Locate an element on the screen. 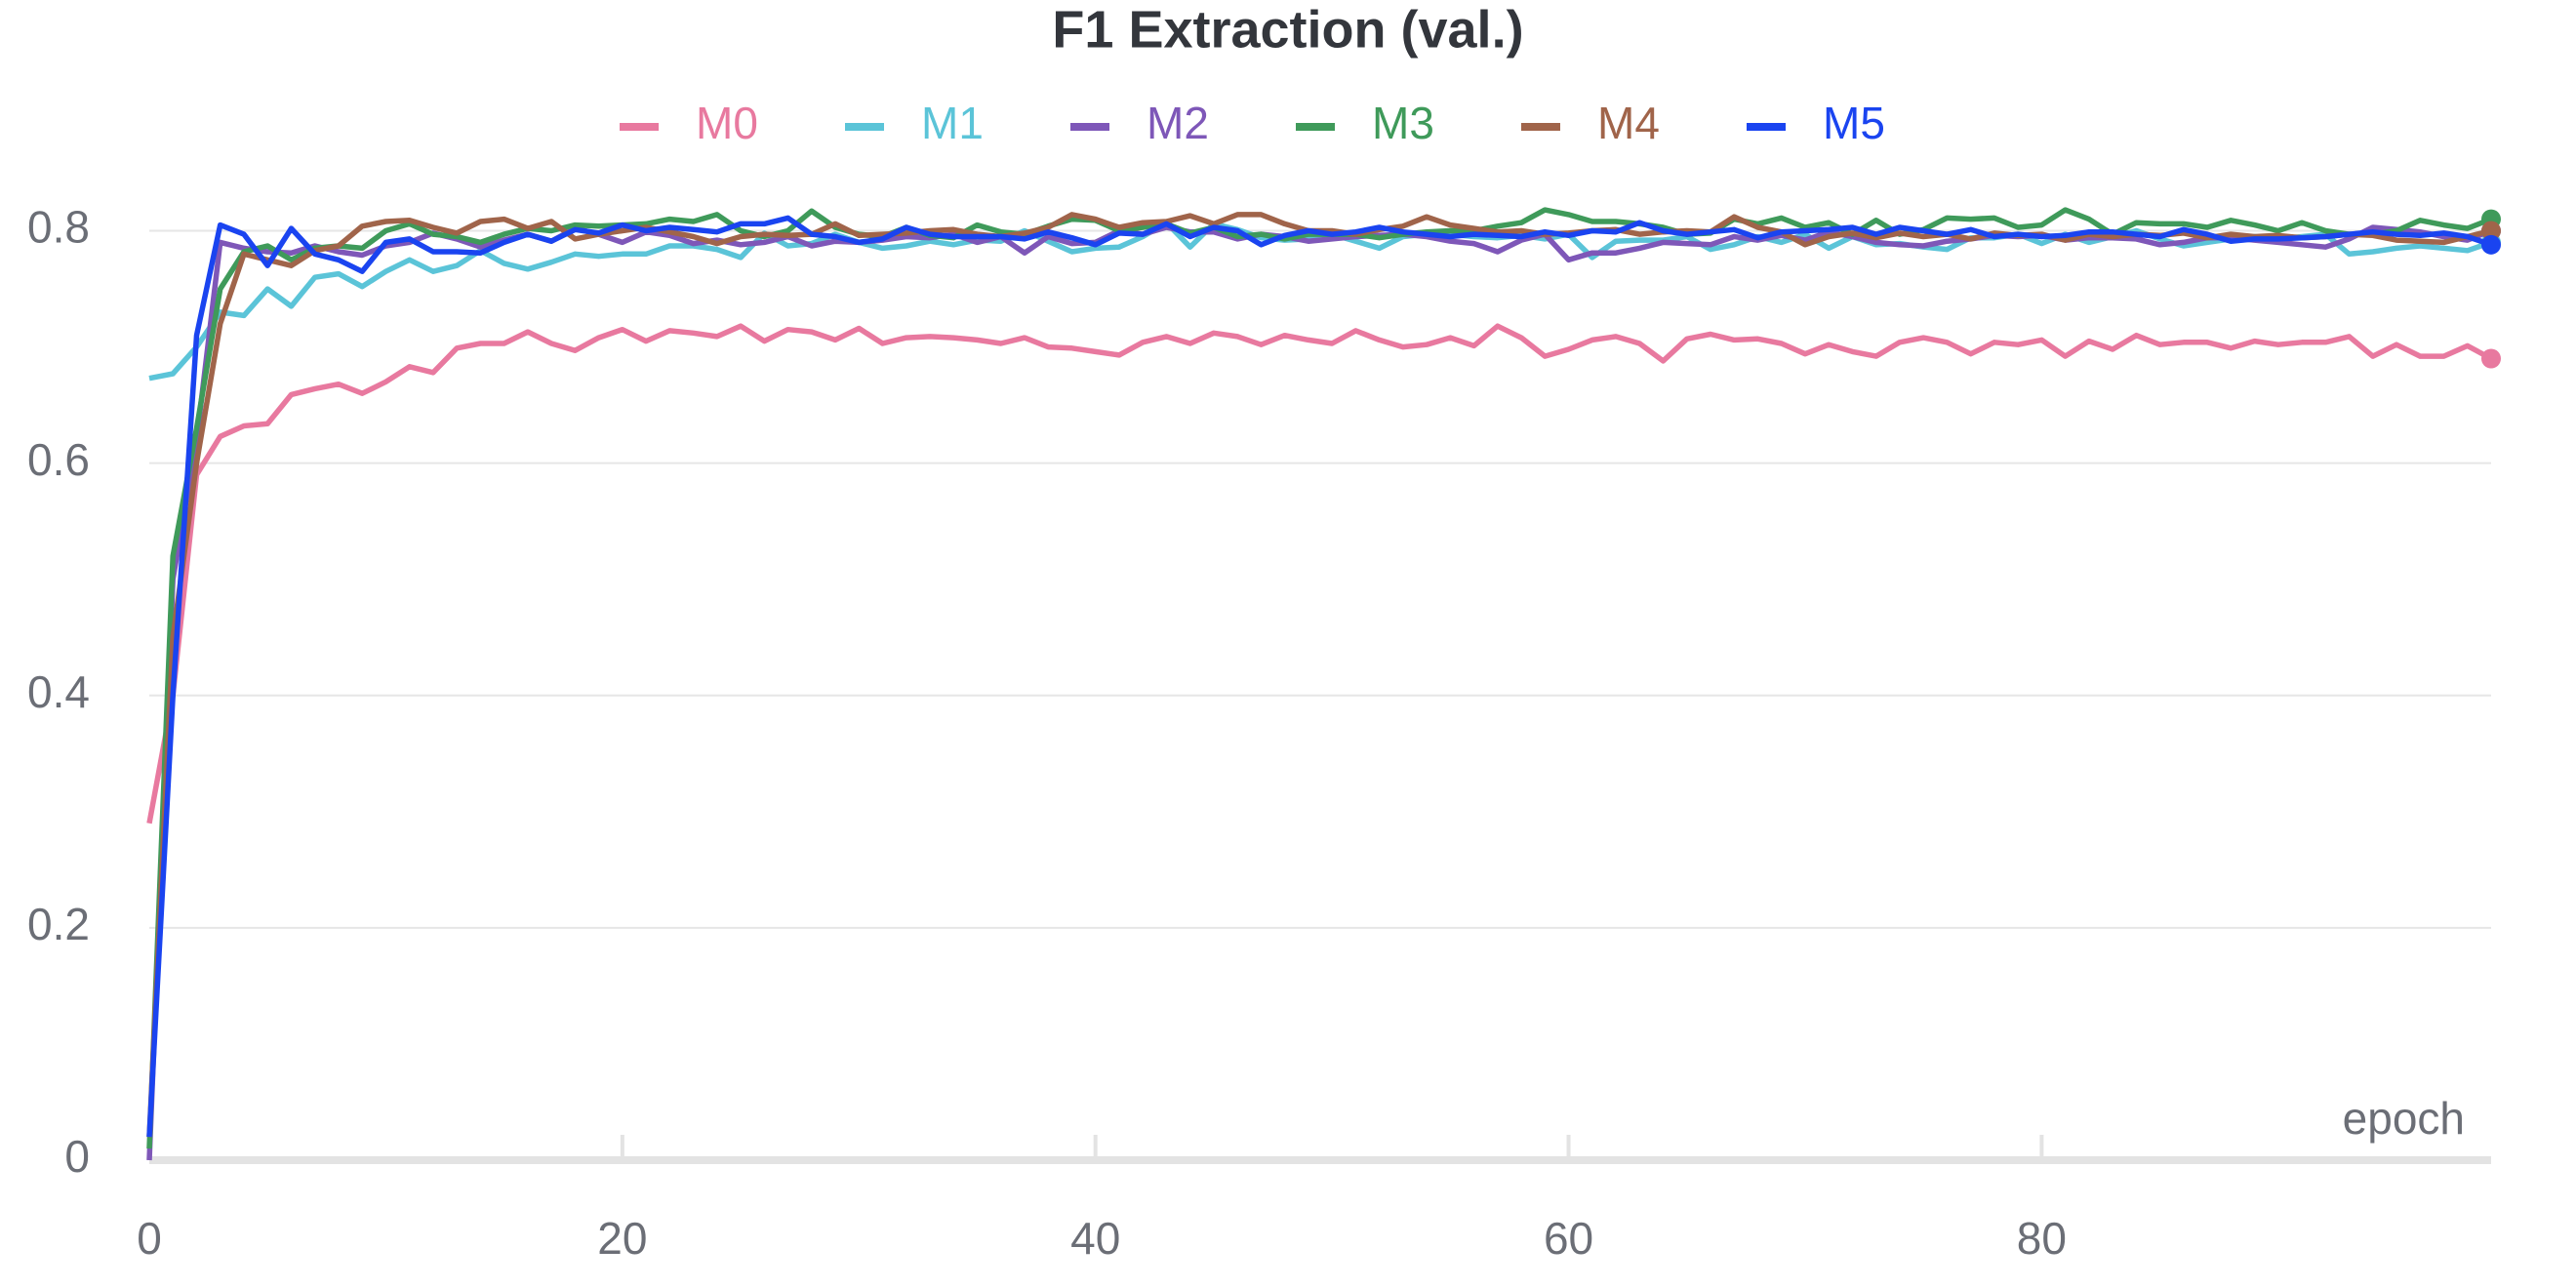 This screenshot has height=1288, width=2576. legend-label: M5 is located at coordinates (1854, 123).